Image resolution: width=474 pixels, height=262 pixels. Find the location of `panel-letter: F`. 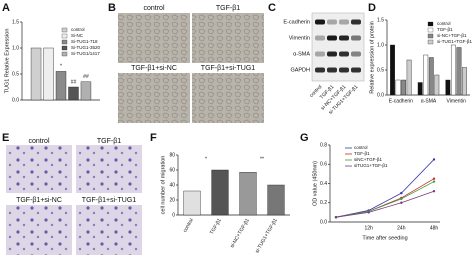

panel-letter: F is located at coordinates (153, 138).